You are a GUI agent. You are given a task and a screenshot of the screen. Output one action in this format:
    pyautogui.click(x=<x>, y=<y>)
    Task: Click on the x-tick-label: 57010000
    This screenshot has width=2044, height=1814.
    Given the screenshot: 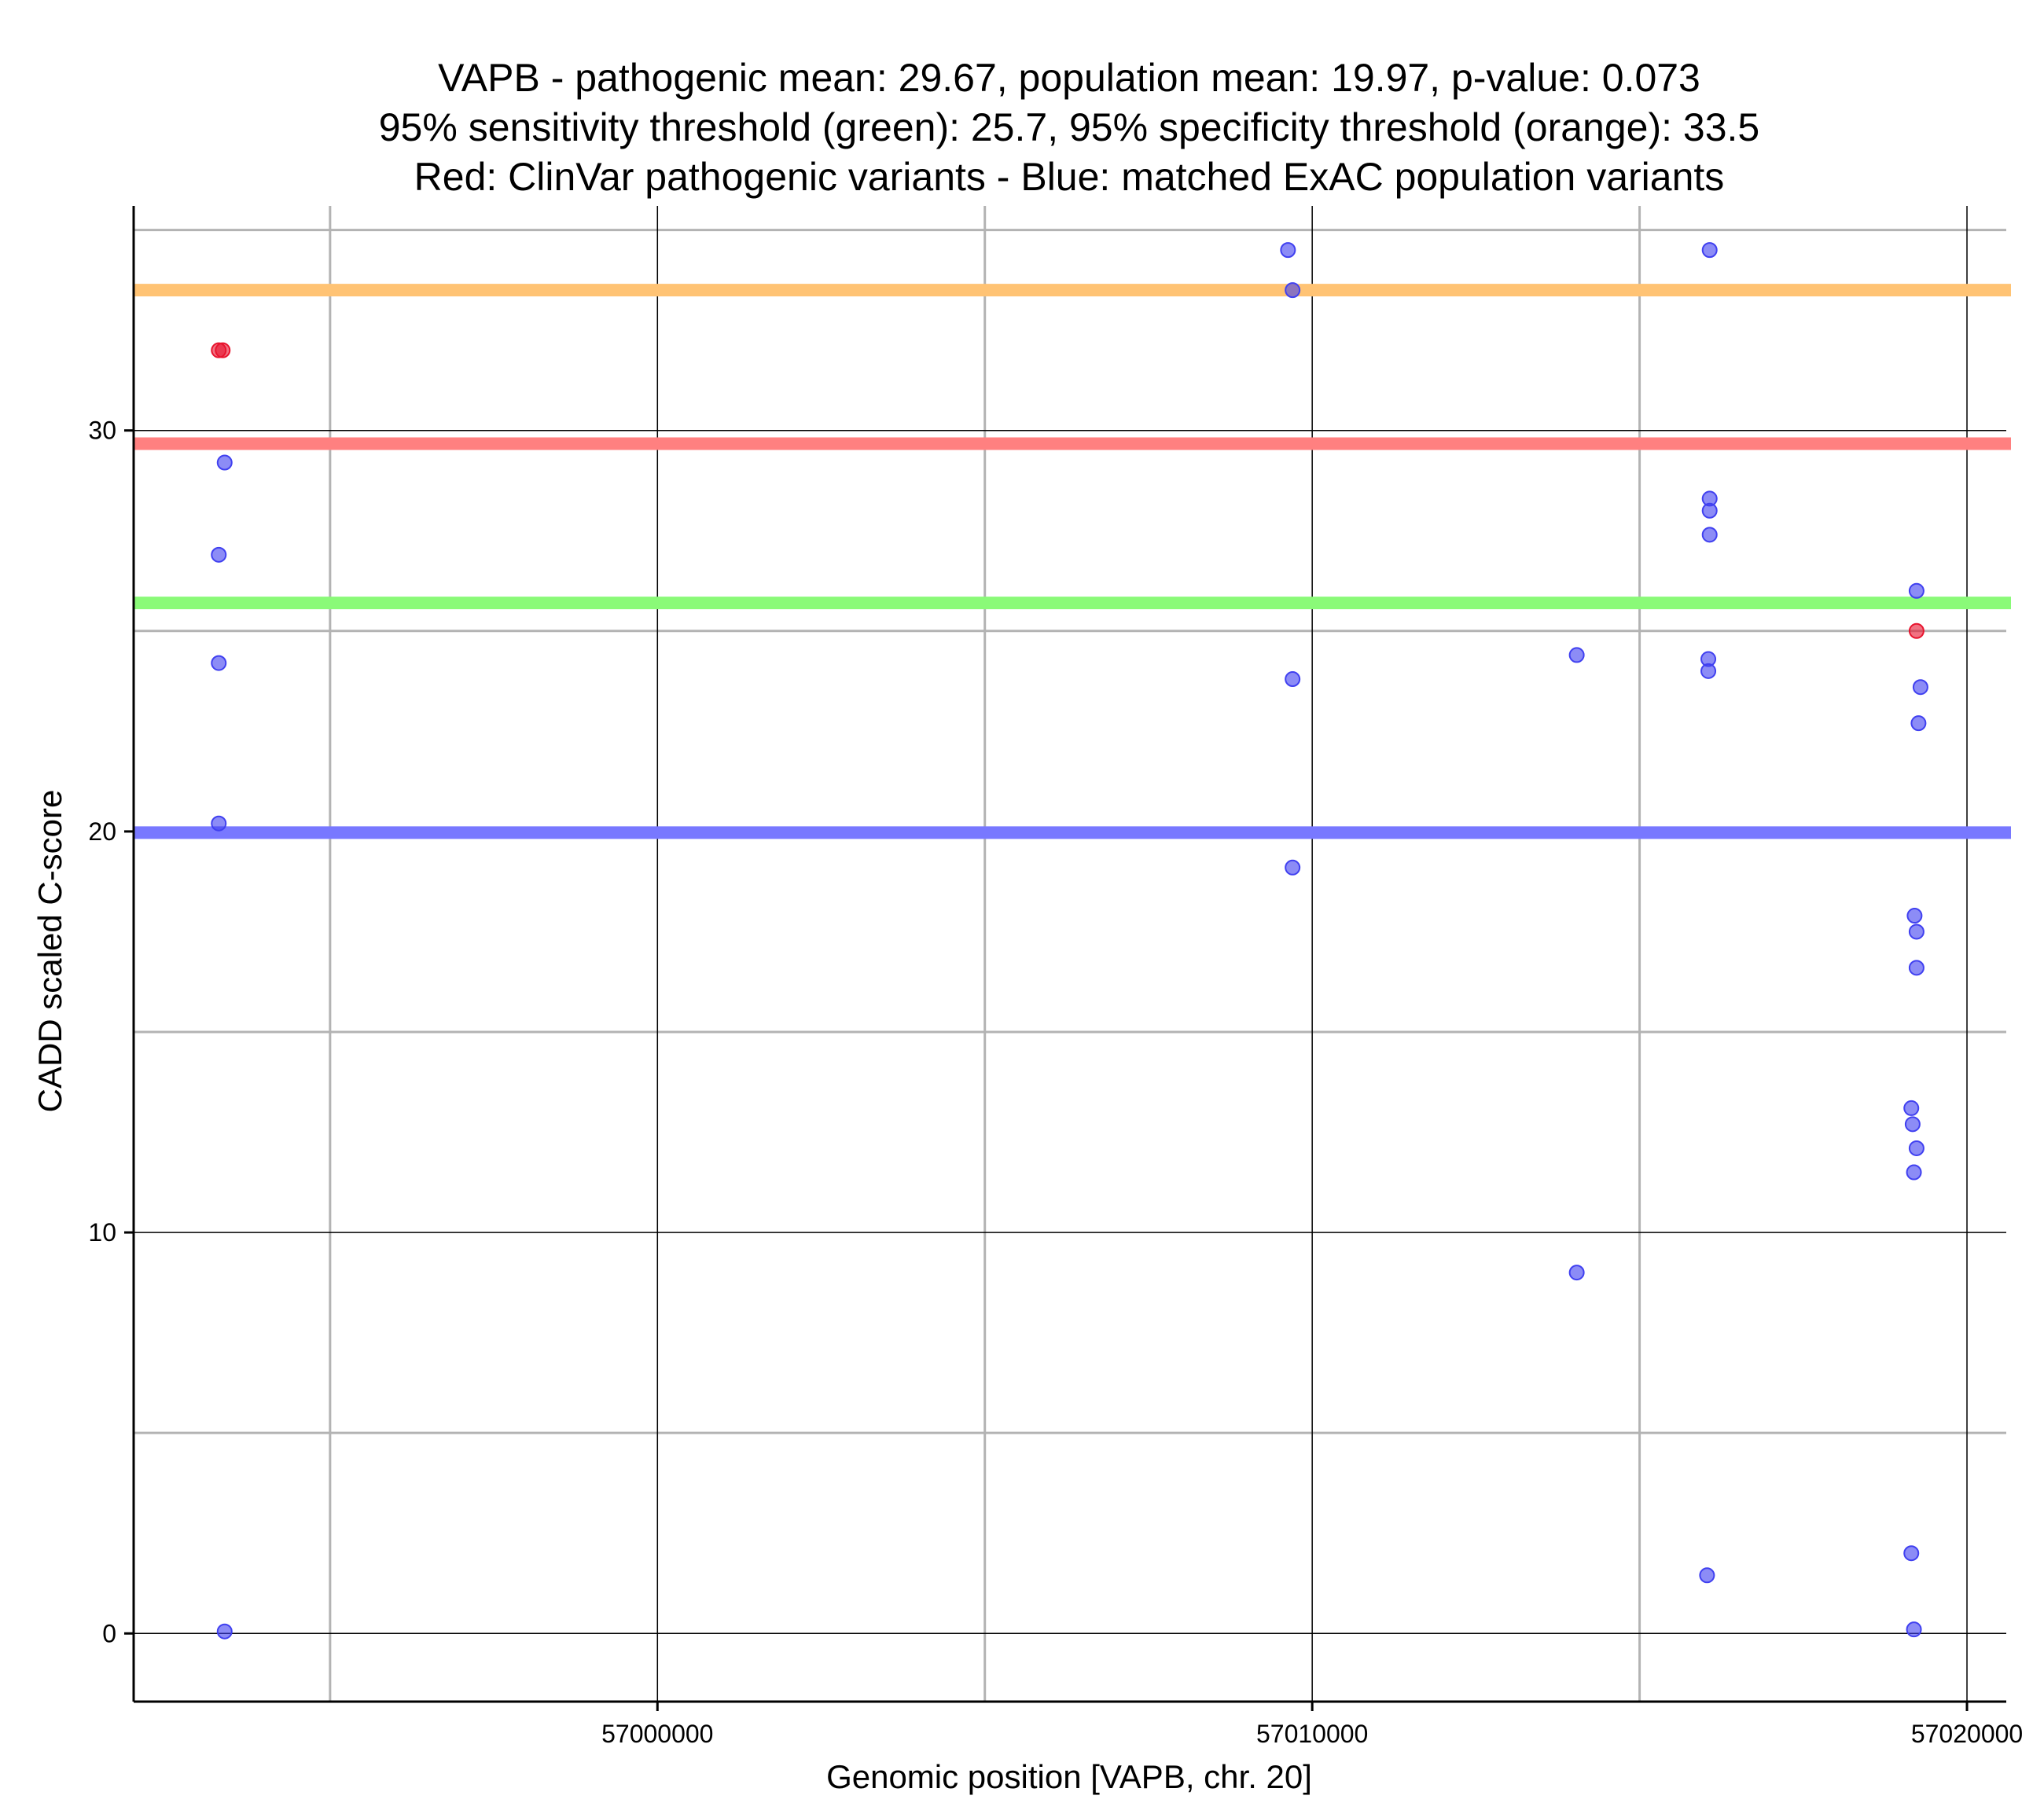 What is the action you would take?
    pyautogui.click(x=1312, y=1734)
    